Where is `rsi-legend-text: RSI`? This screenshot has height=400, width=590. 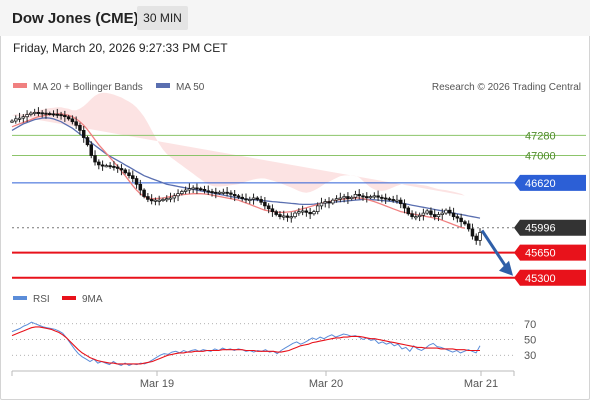 rsi-legend-text: RSI is located at coordinates (41, 299).